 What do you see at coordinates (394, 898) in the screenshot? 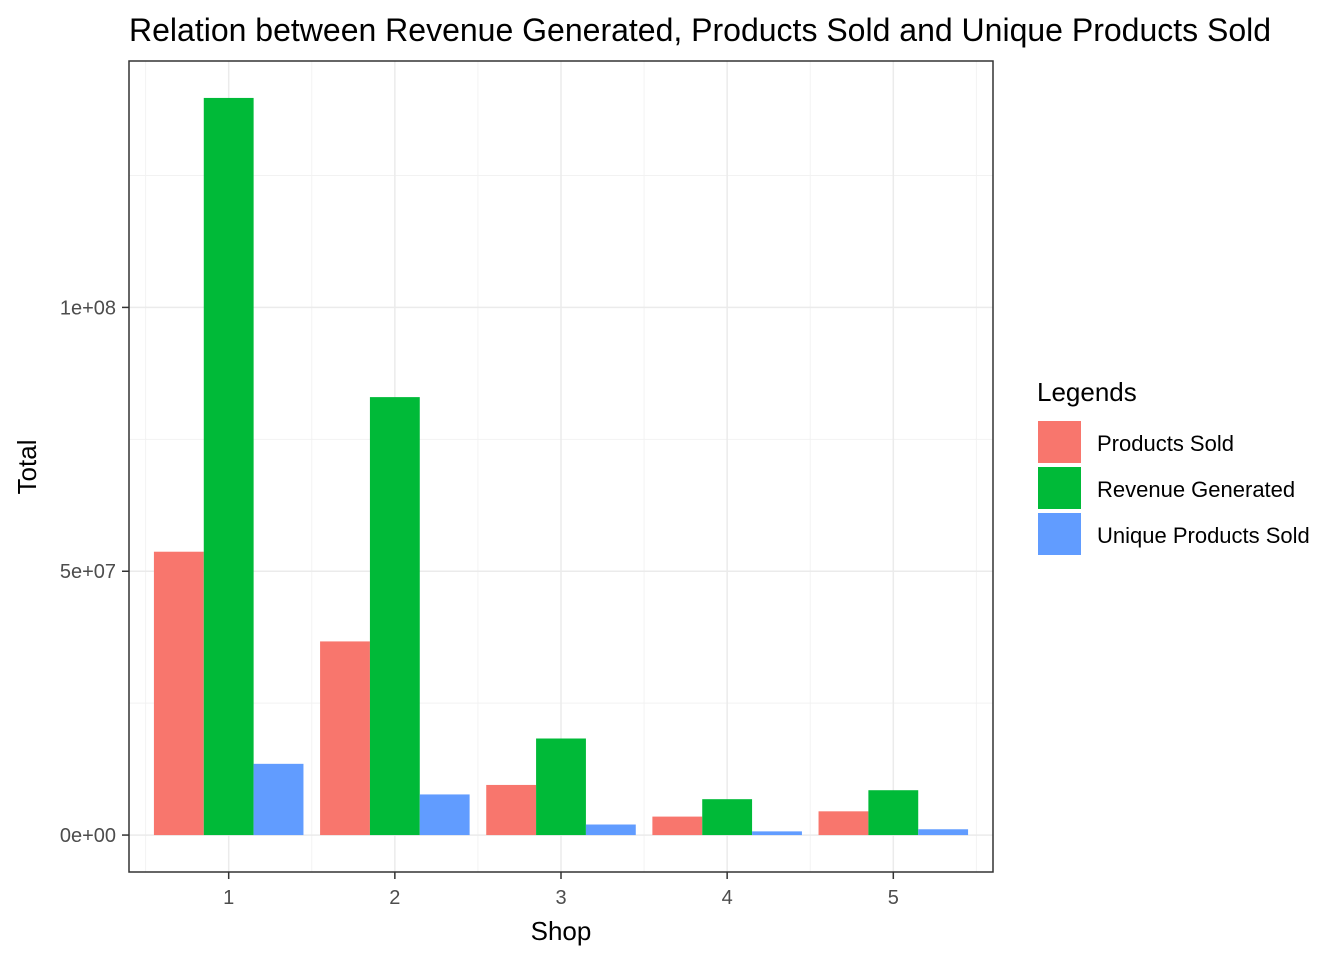
I see `x-tick-label: 2` at bounding box center [394, 898].